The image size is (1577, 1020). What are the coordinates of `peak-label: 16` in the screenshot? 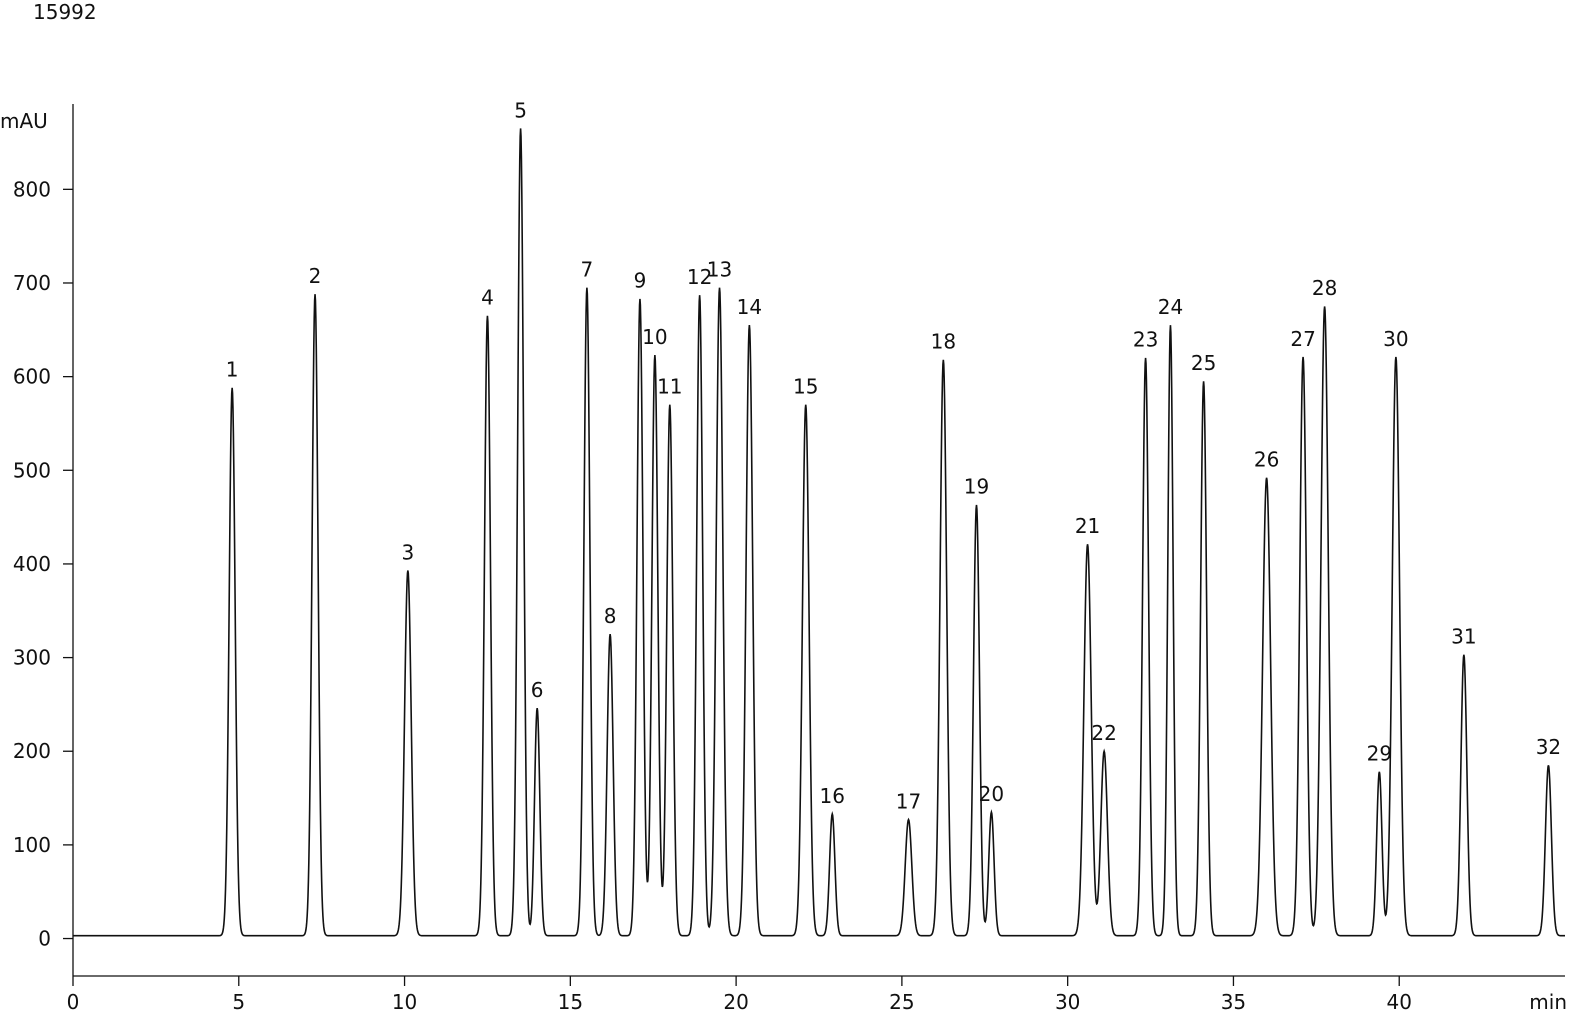 It's located at (832, 796).